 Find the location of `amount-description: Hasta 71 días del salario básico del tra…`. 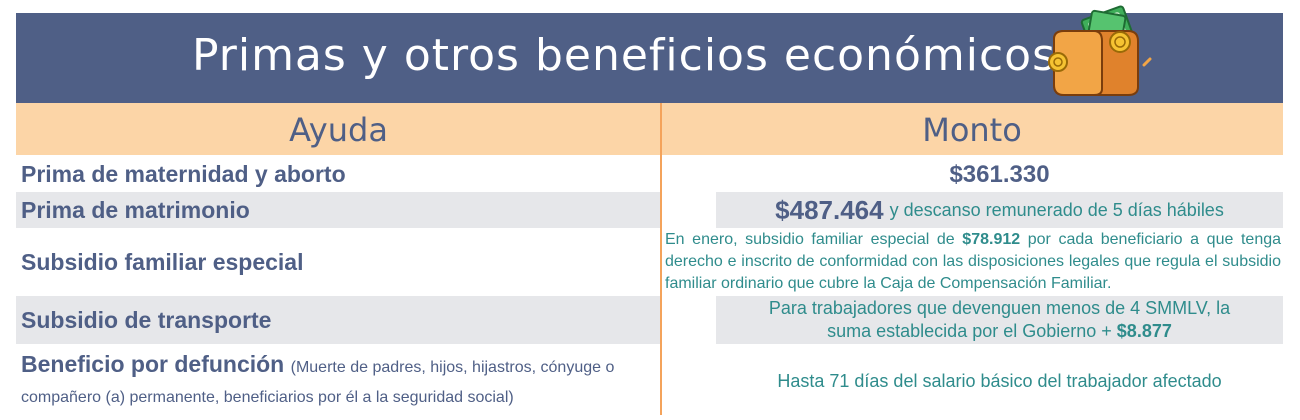

amount-description: Hasta 71 días del salario básico del tra… is located at coordinates (999, 380).